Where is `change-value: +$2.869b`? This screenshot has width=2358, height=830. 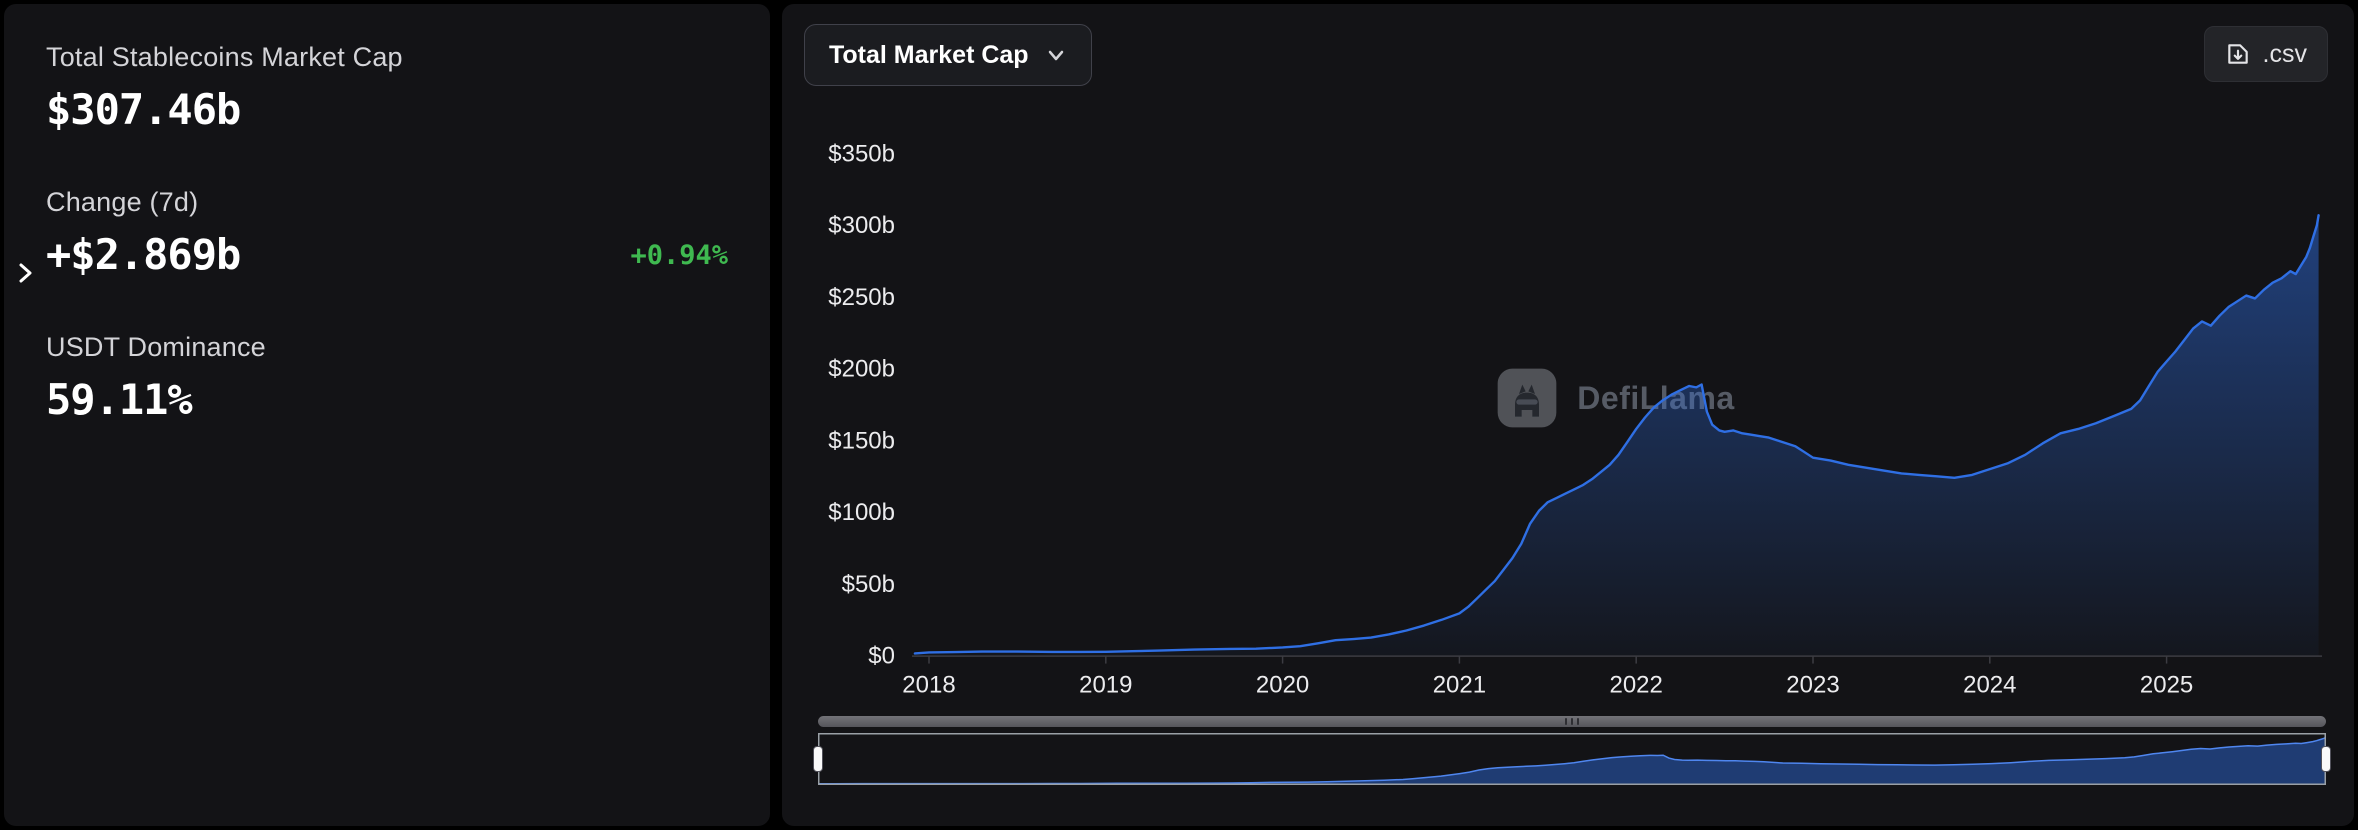
change-value: +$2.869b is located at coordinates (143, 255).